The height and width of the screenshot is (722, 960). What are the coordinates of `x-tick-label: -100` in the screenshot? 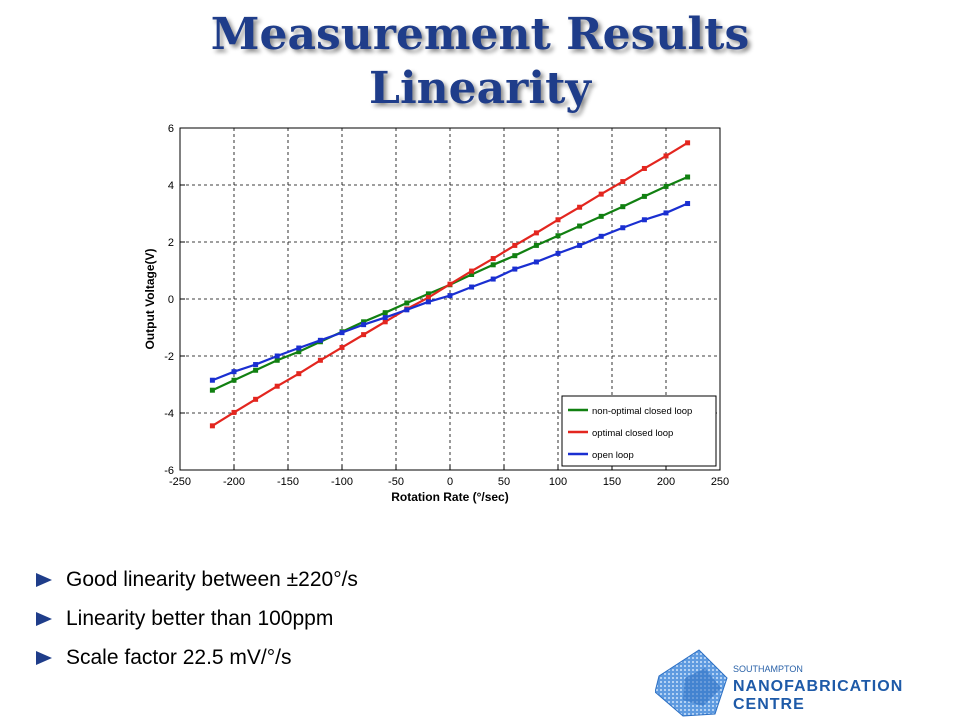 It's located at (342, 482).